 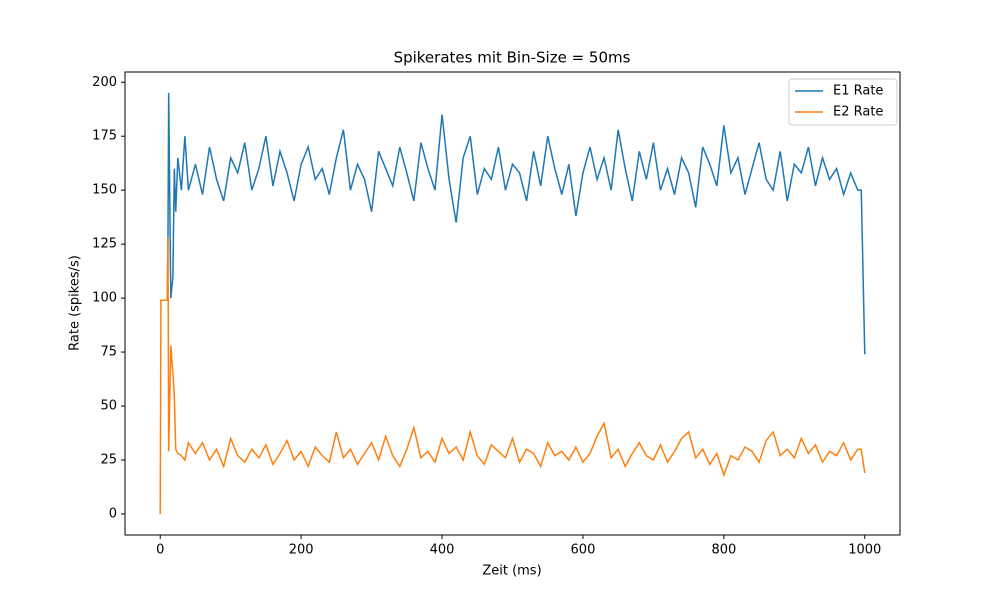 I want to click on legend-label: E1 Rate, so click(x=858, y=91).